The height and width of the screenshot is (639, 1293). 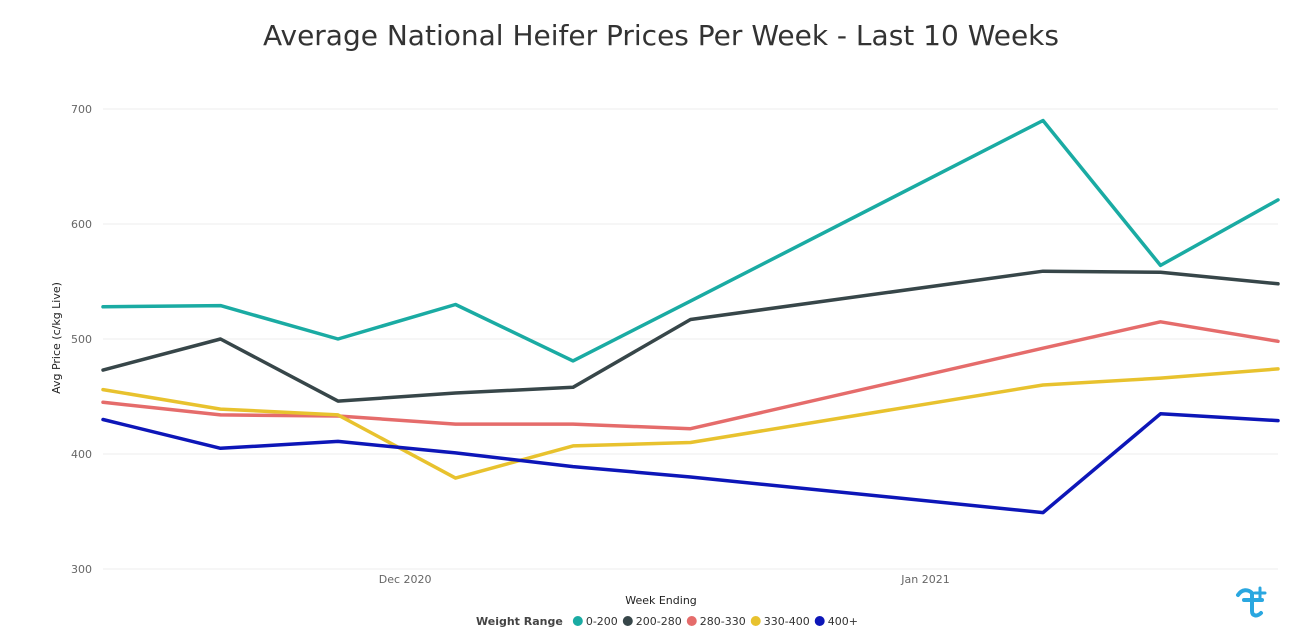 What do you see at coordinates (664, 579) in the screenshot?
I see `x-axis-ticks: Dec 2020 Jan 2021` at bounding box center [664, 579].